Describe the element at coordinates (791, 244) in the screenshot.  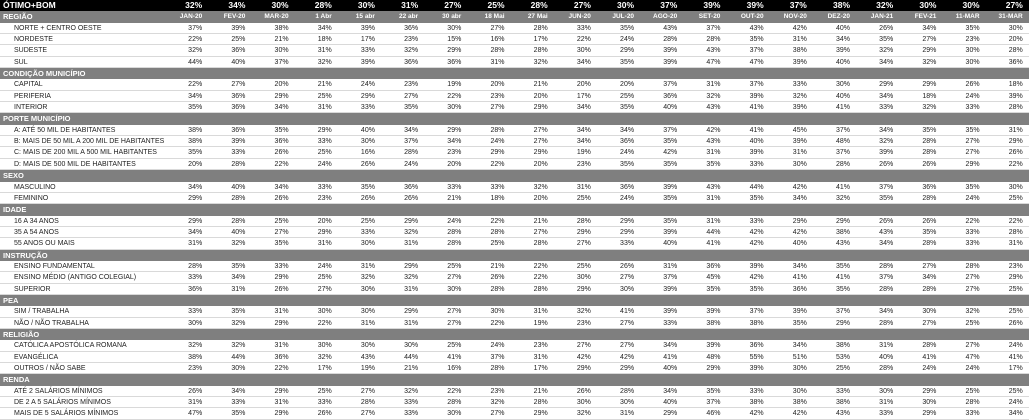
I see `row-value: 40%` at that location.